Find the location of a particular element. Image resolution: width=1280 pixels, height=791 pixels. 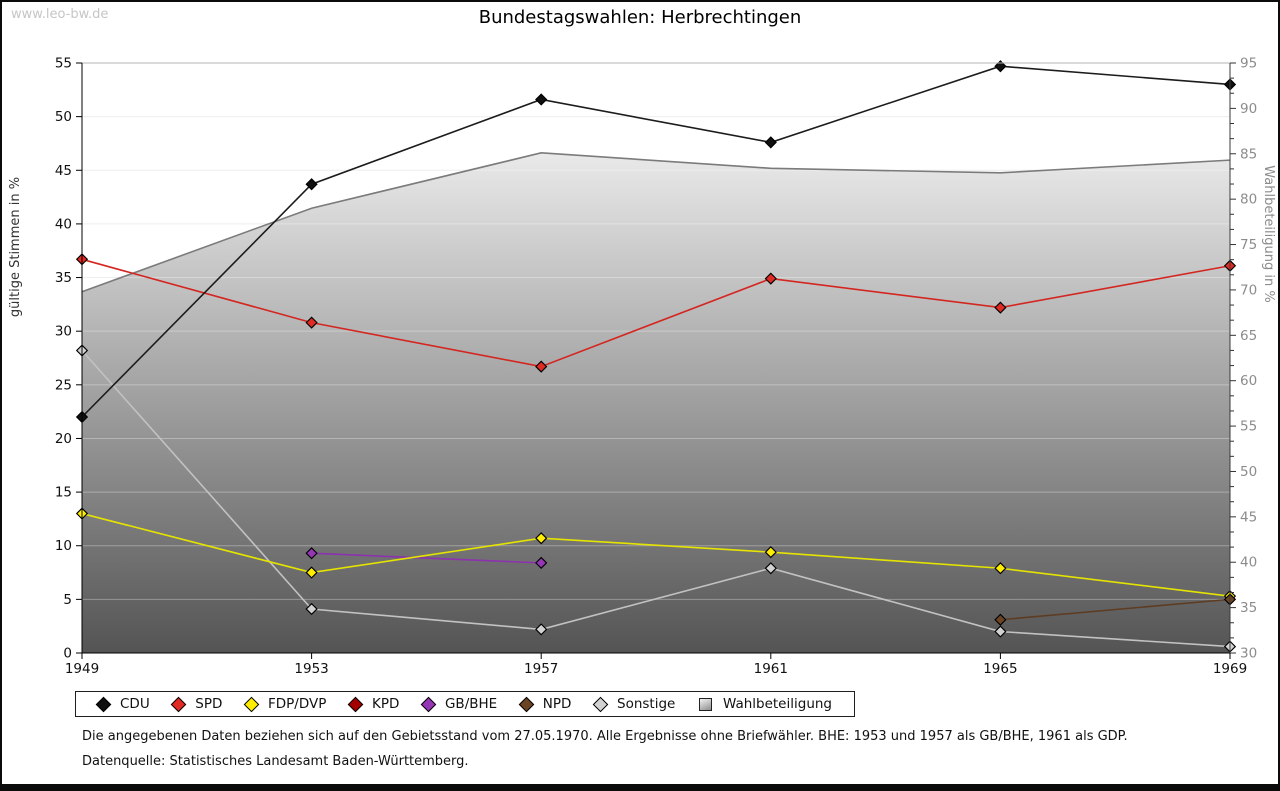

left-axis-title: gültige Stimmen in % is located at coordinates (15, 247).